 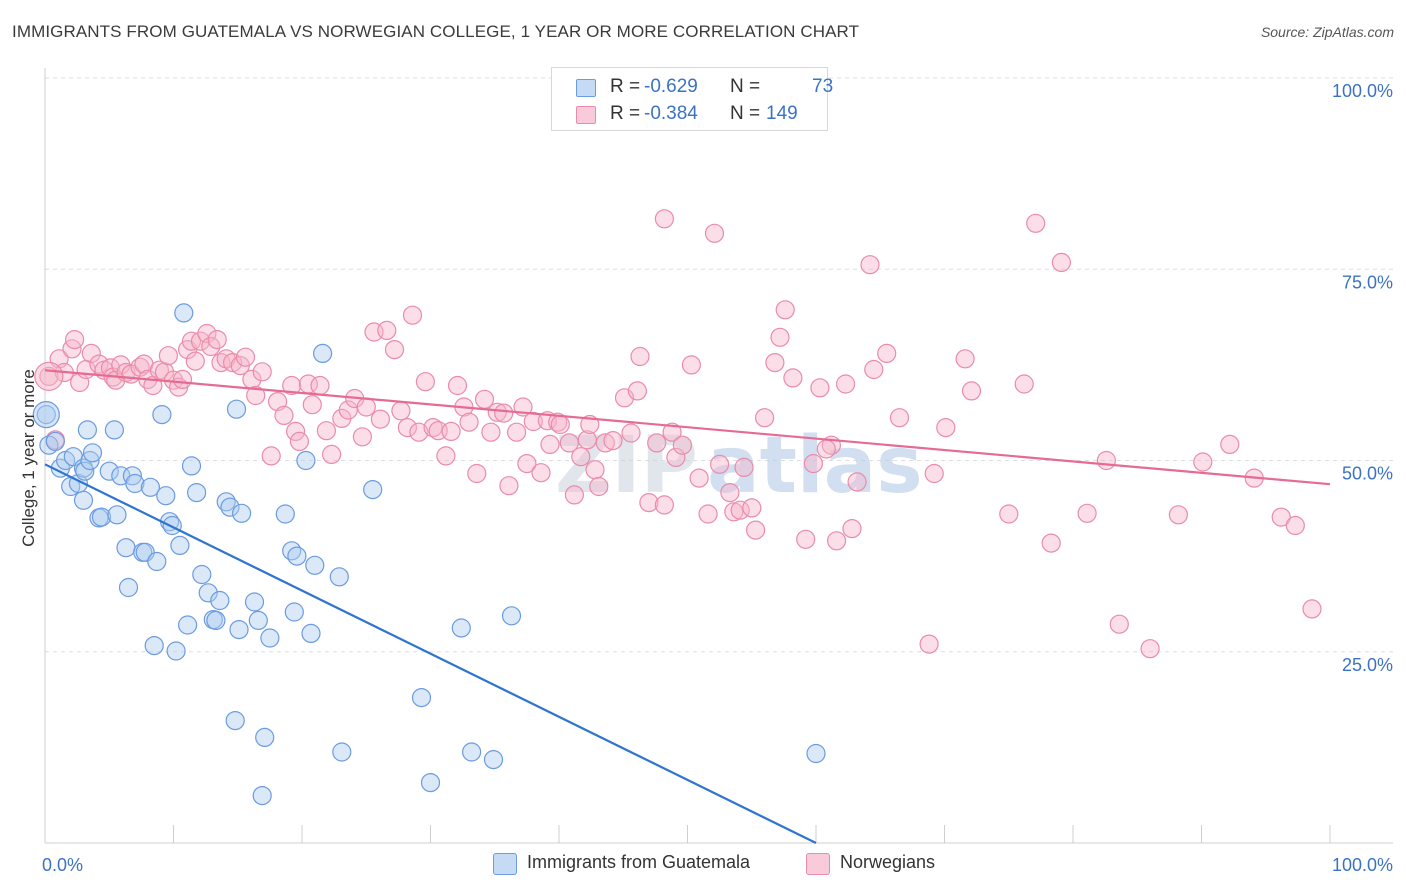 What do you see at coordinates (1362, 865) in the screenshot?
I see `x-tick-label: 100.0%` at bounding box center [1362, 865].